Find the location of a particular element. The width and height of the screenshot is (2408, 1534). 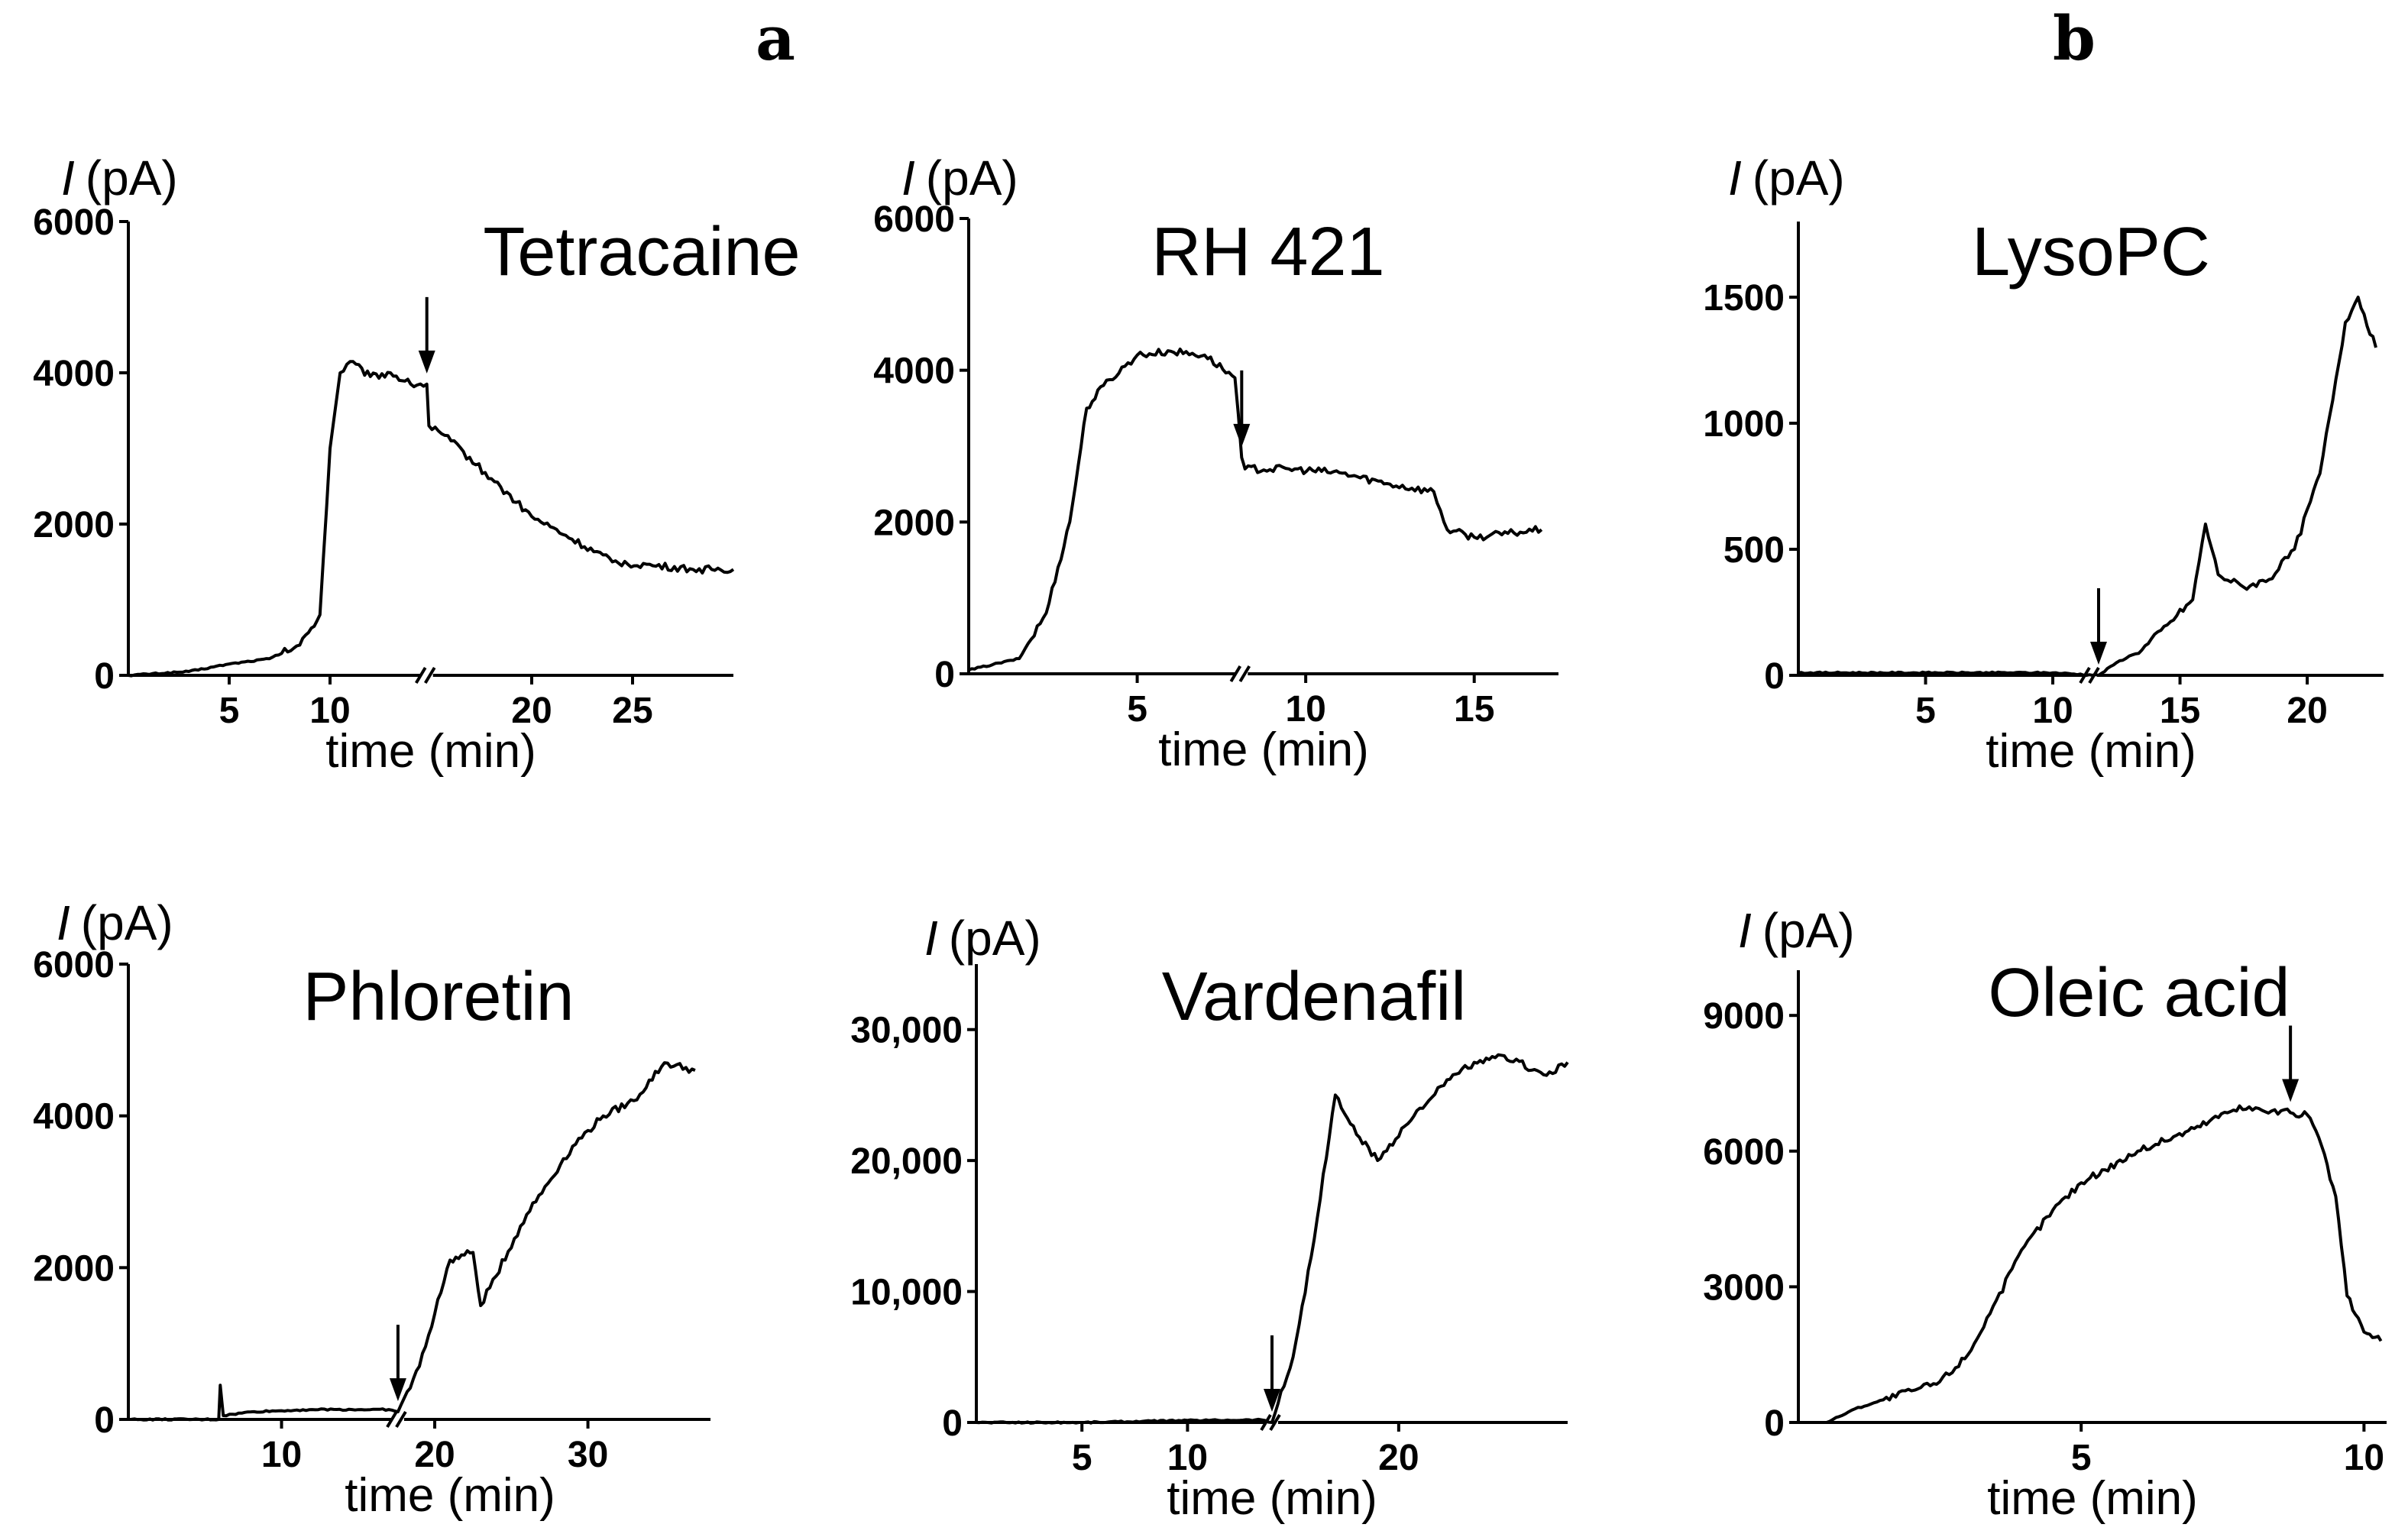

y-tick-label: 30,000 is located at coordinates (906, 1031).